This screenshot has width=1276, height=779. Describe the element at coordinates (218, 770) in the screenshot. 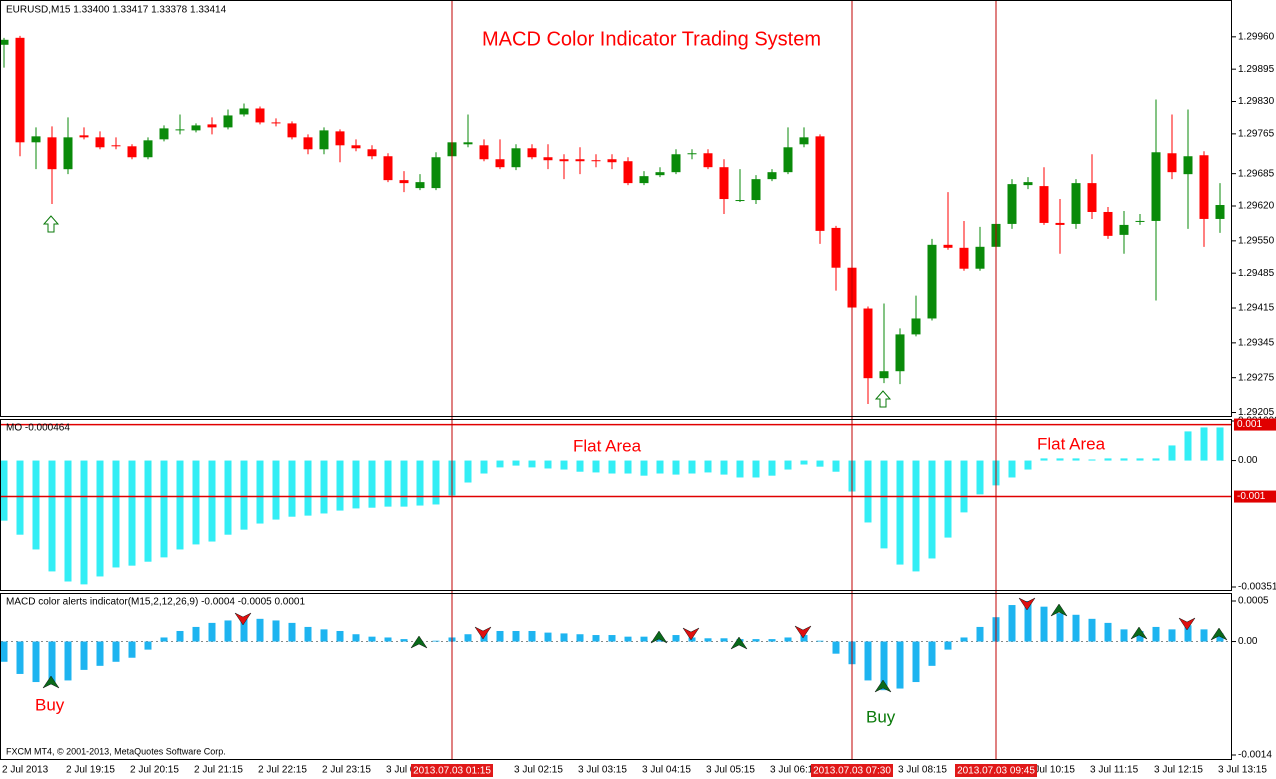

I see `x-tick-label: 2 Jul 21:15` at that location.